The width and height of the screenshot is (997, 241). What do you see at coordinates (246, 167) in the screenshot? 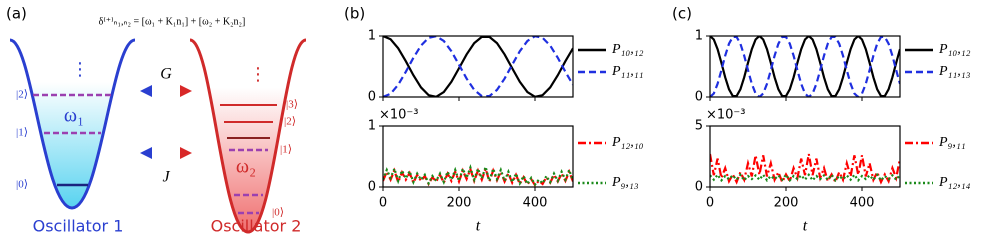
I see `frequency: ω₂` at bounding box center [246, 167].